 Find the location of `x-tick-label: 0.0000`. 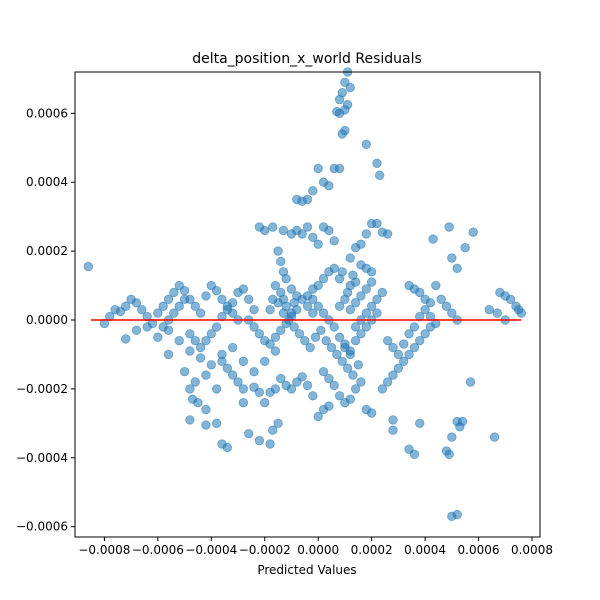

x-tick-label: 0.0000 is located at coordinates (318, 550).